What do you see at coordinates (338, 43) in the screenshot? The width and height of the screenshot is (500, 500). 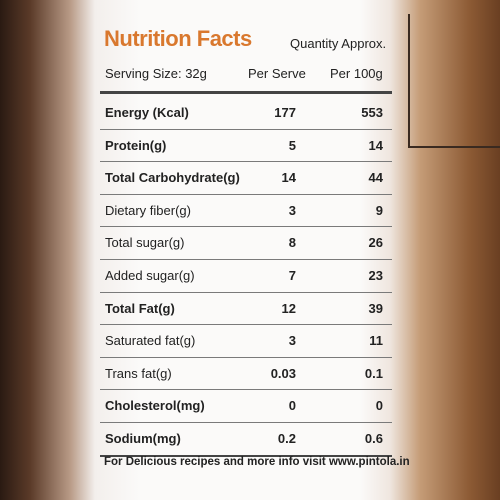 I see `quantity-note: Quantity Approx.` at bounding box center [338, 43].